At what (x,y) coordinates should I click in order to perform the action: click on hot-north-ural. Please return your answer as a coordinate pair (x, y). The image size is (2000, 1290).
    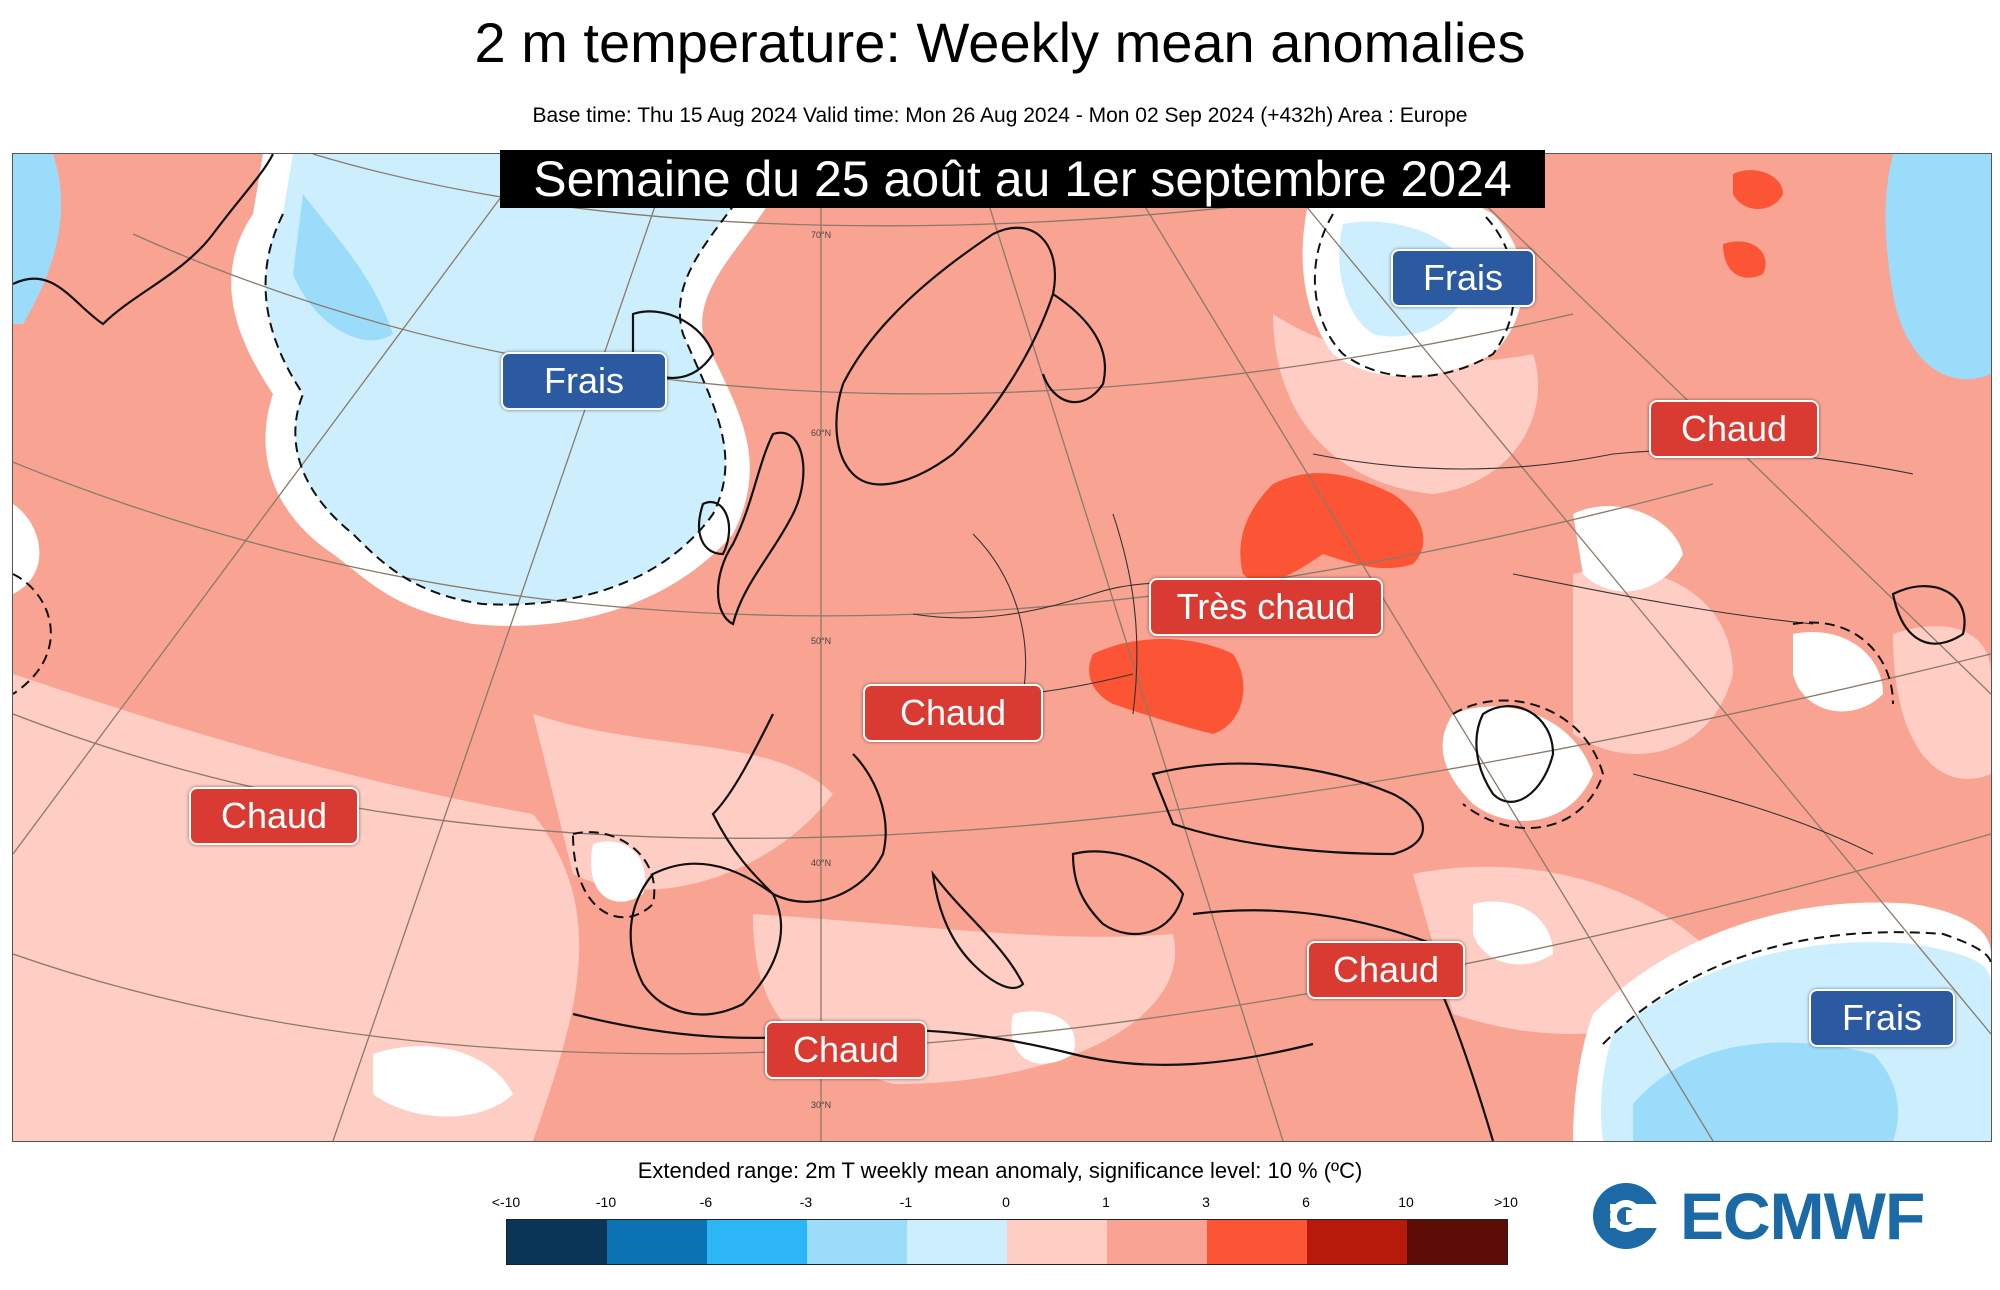
    Looking at the image, I should click on (1758, 189).